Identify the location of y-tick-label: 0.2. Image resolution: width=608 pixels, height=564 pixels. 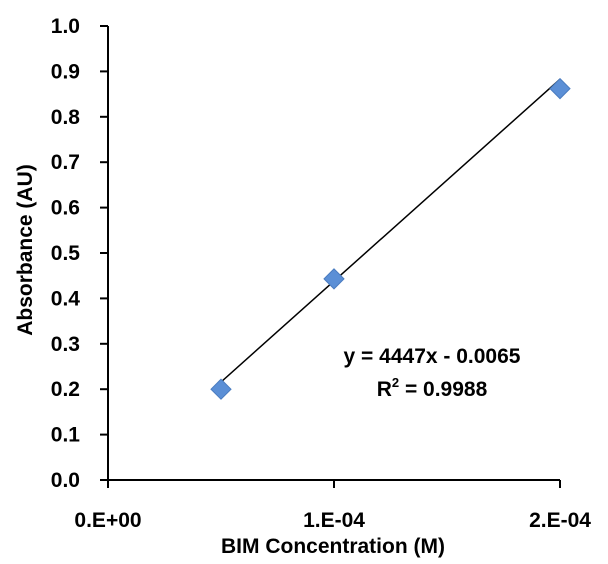
(65, 389).